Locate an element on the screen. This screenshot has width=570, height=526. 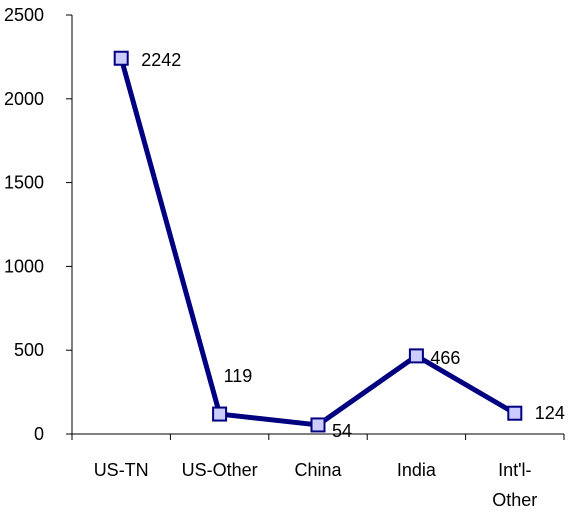
x-tick-label-line: Int'l- is located at coordinates (514, 470).